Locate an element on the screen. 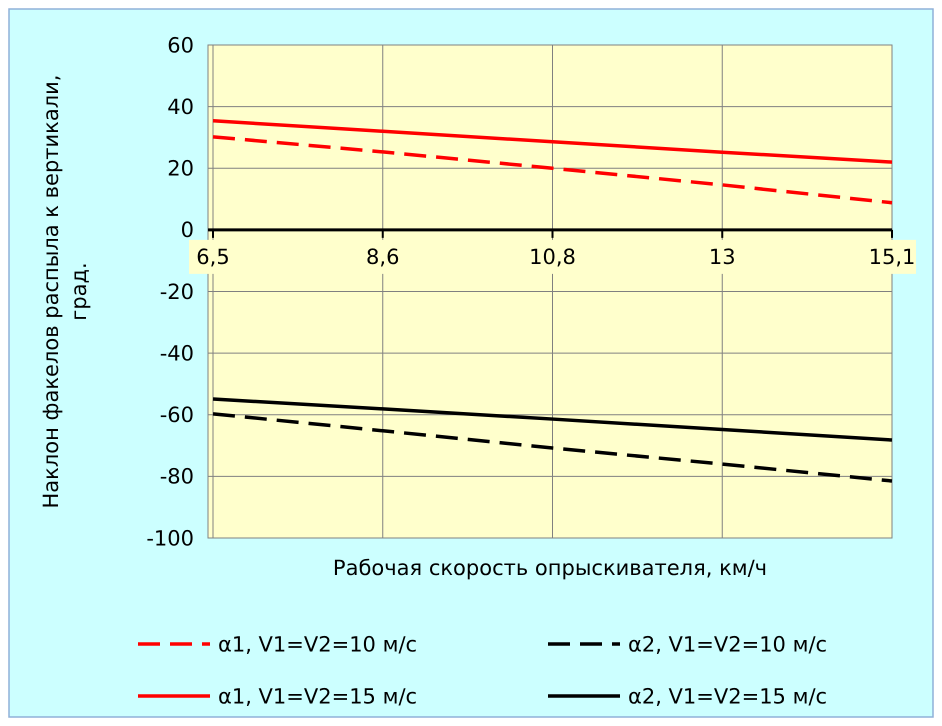 The height and width of the screenshot is (726, 942). y-tick-label: -20 is located at coordinates (177, 292).